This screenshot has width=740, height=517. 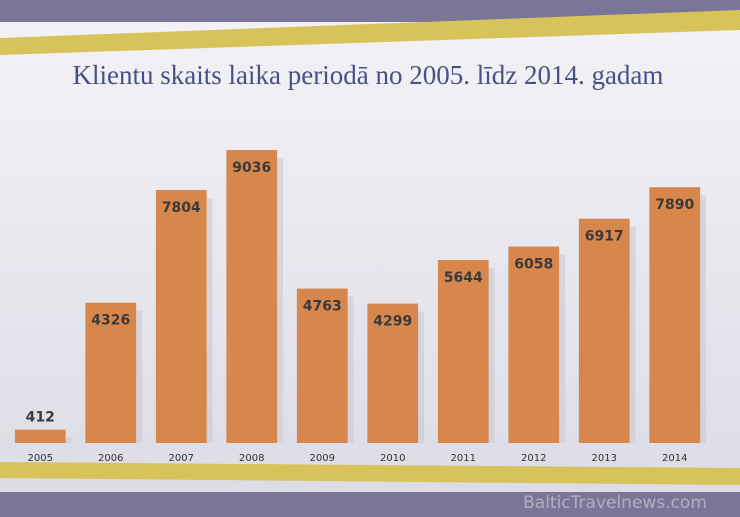 I want to click on value-label: 6058, so click(x=533, y=265).